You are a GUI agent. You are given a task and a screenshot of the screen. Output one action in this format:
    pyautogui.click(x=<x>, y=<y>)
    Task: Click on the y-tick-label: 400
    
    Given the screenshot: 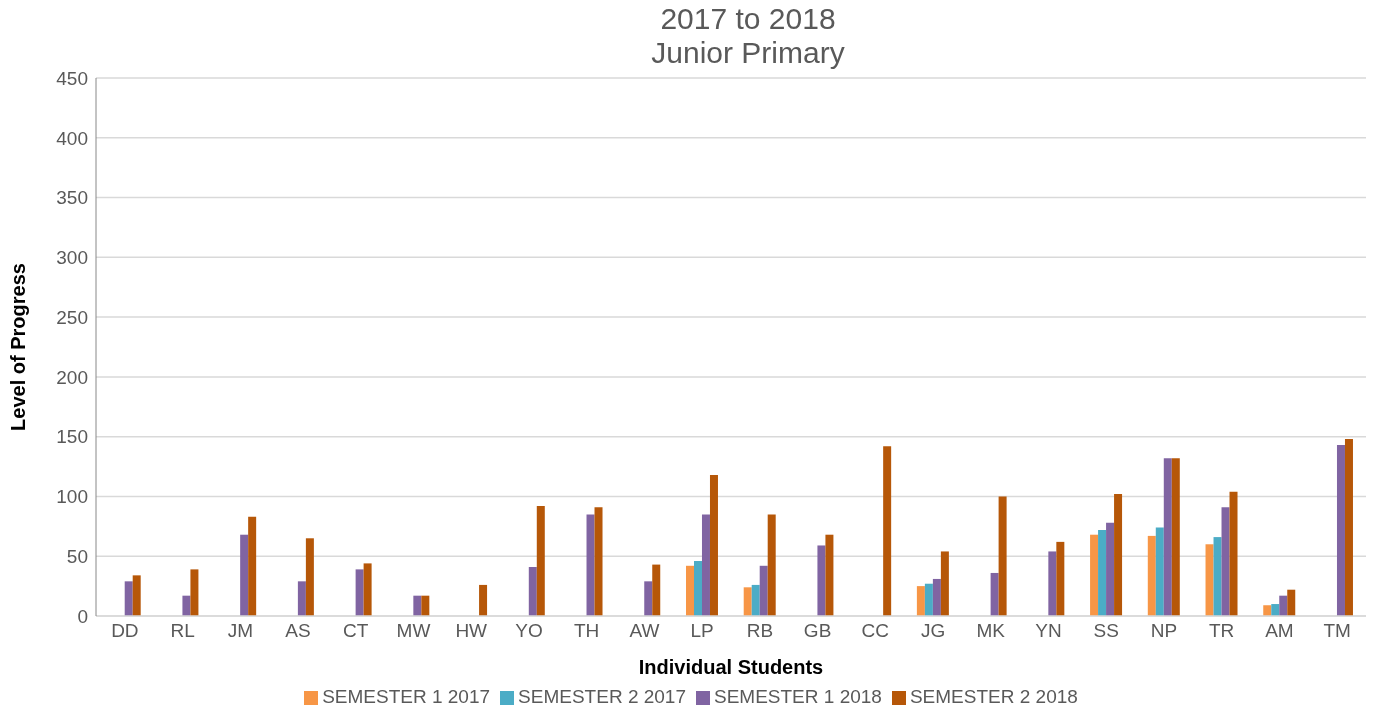 What is the action you would take?
    pyautogui.click(x=72, y=138)
    